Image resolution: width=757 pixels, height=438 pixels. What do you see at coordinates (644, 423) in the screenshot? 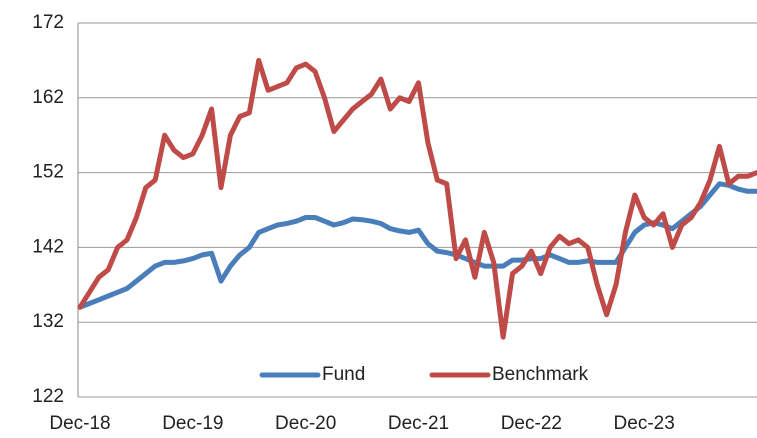
I see `x-tick-label: Dec-23` at bounding box center [644, 423].